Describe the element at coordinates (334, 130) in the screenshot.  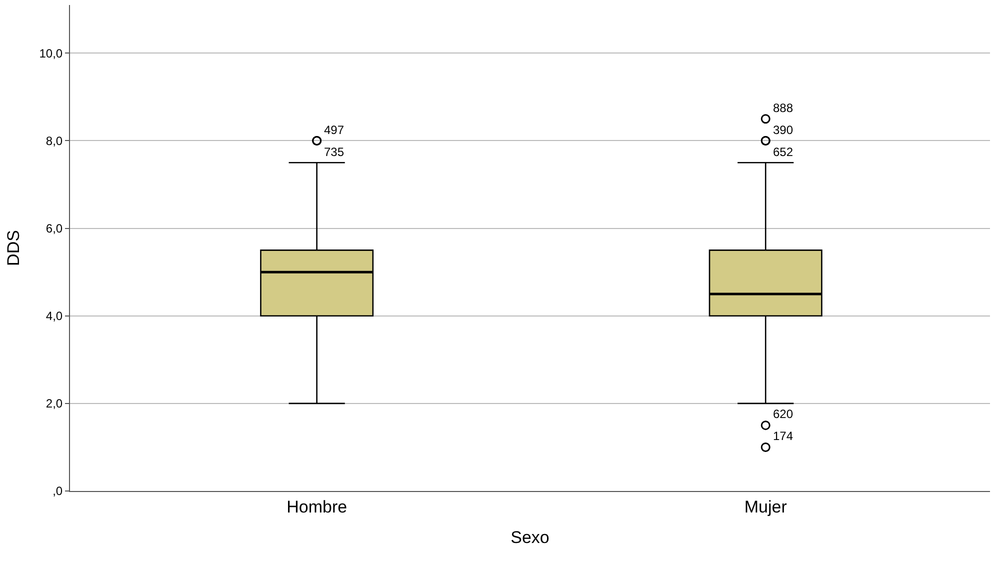
I see `annotation: 497` at that location.